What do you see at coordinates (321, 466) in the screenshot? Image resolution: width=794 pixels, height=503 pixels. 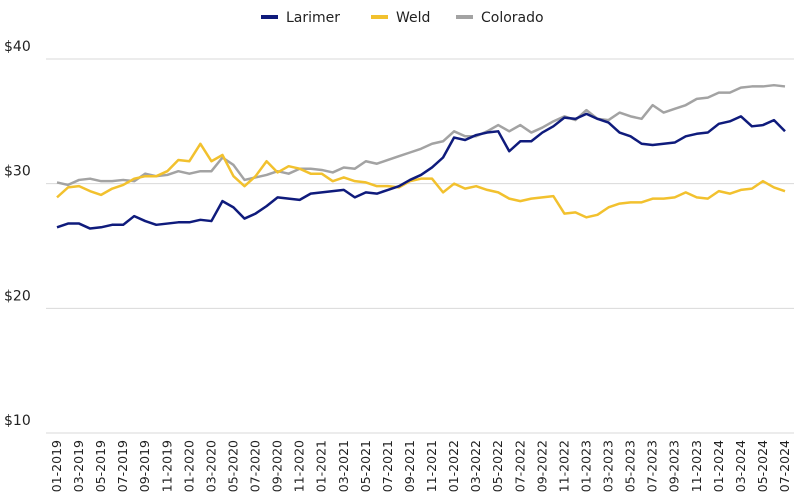 I see `x-tick-label: 01-2021` at bounding box center [321, 466].